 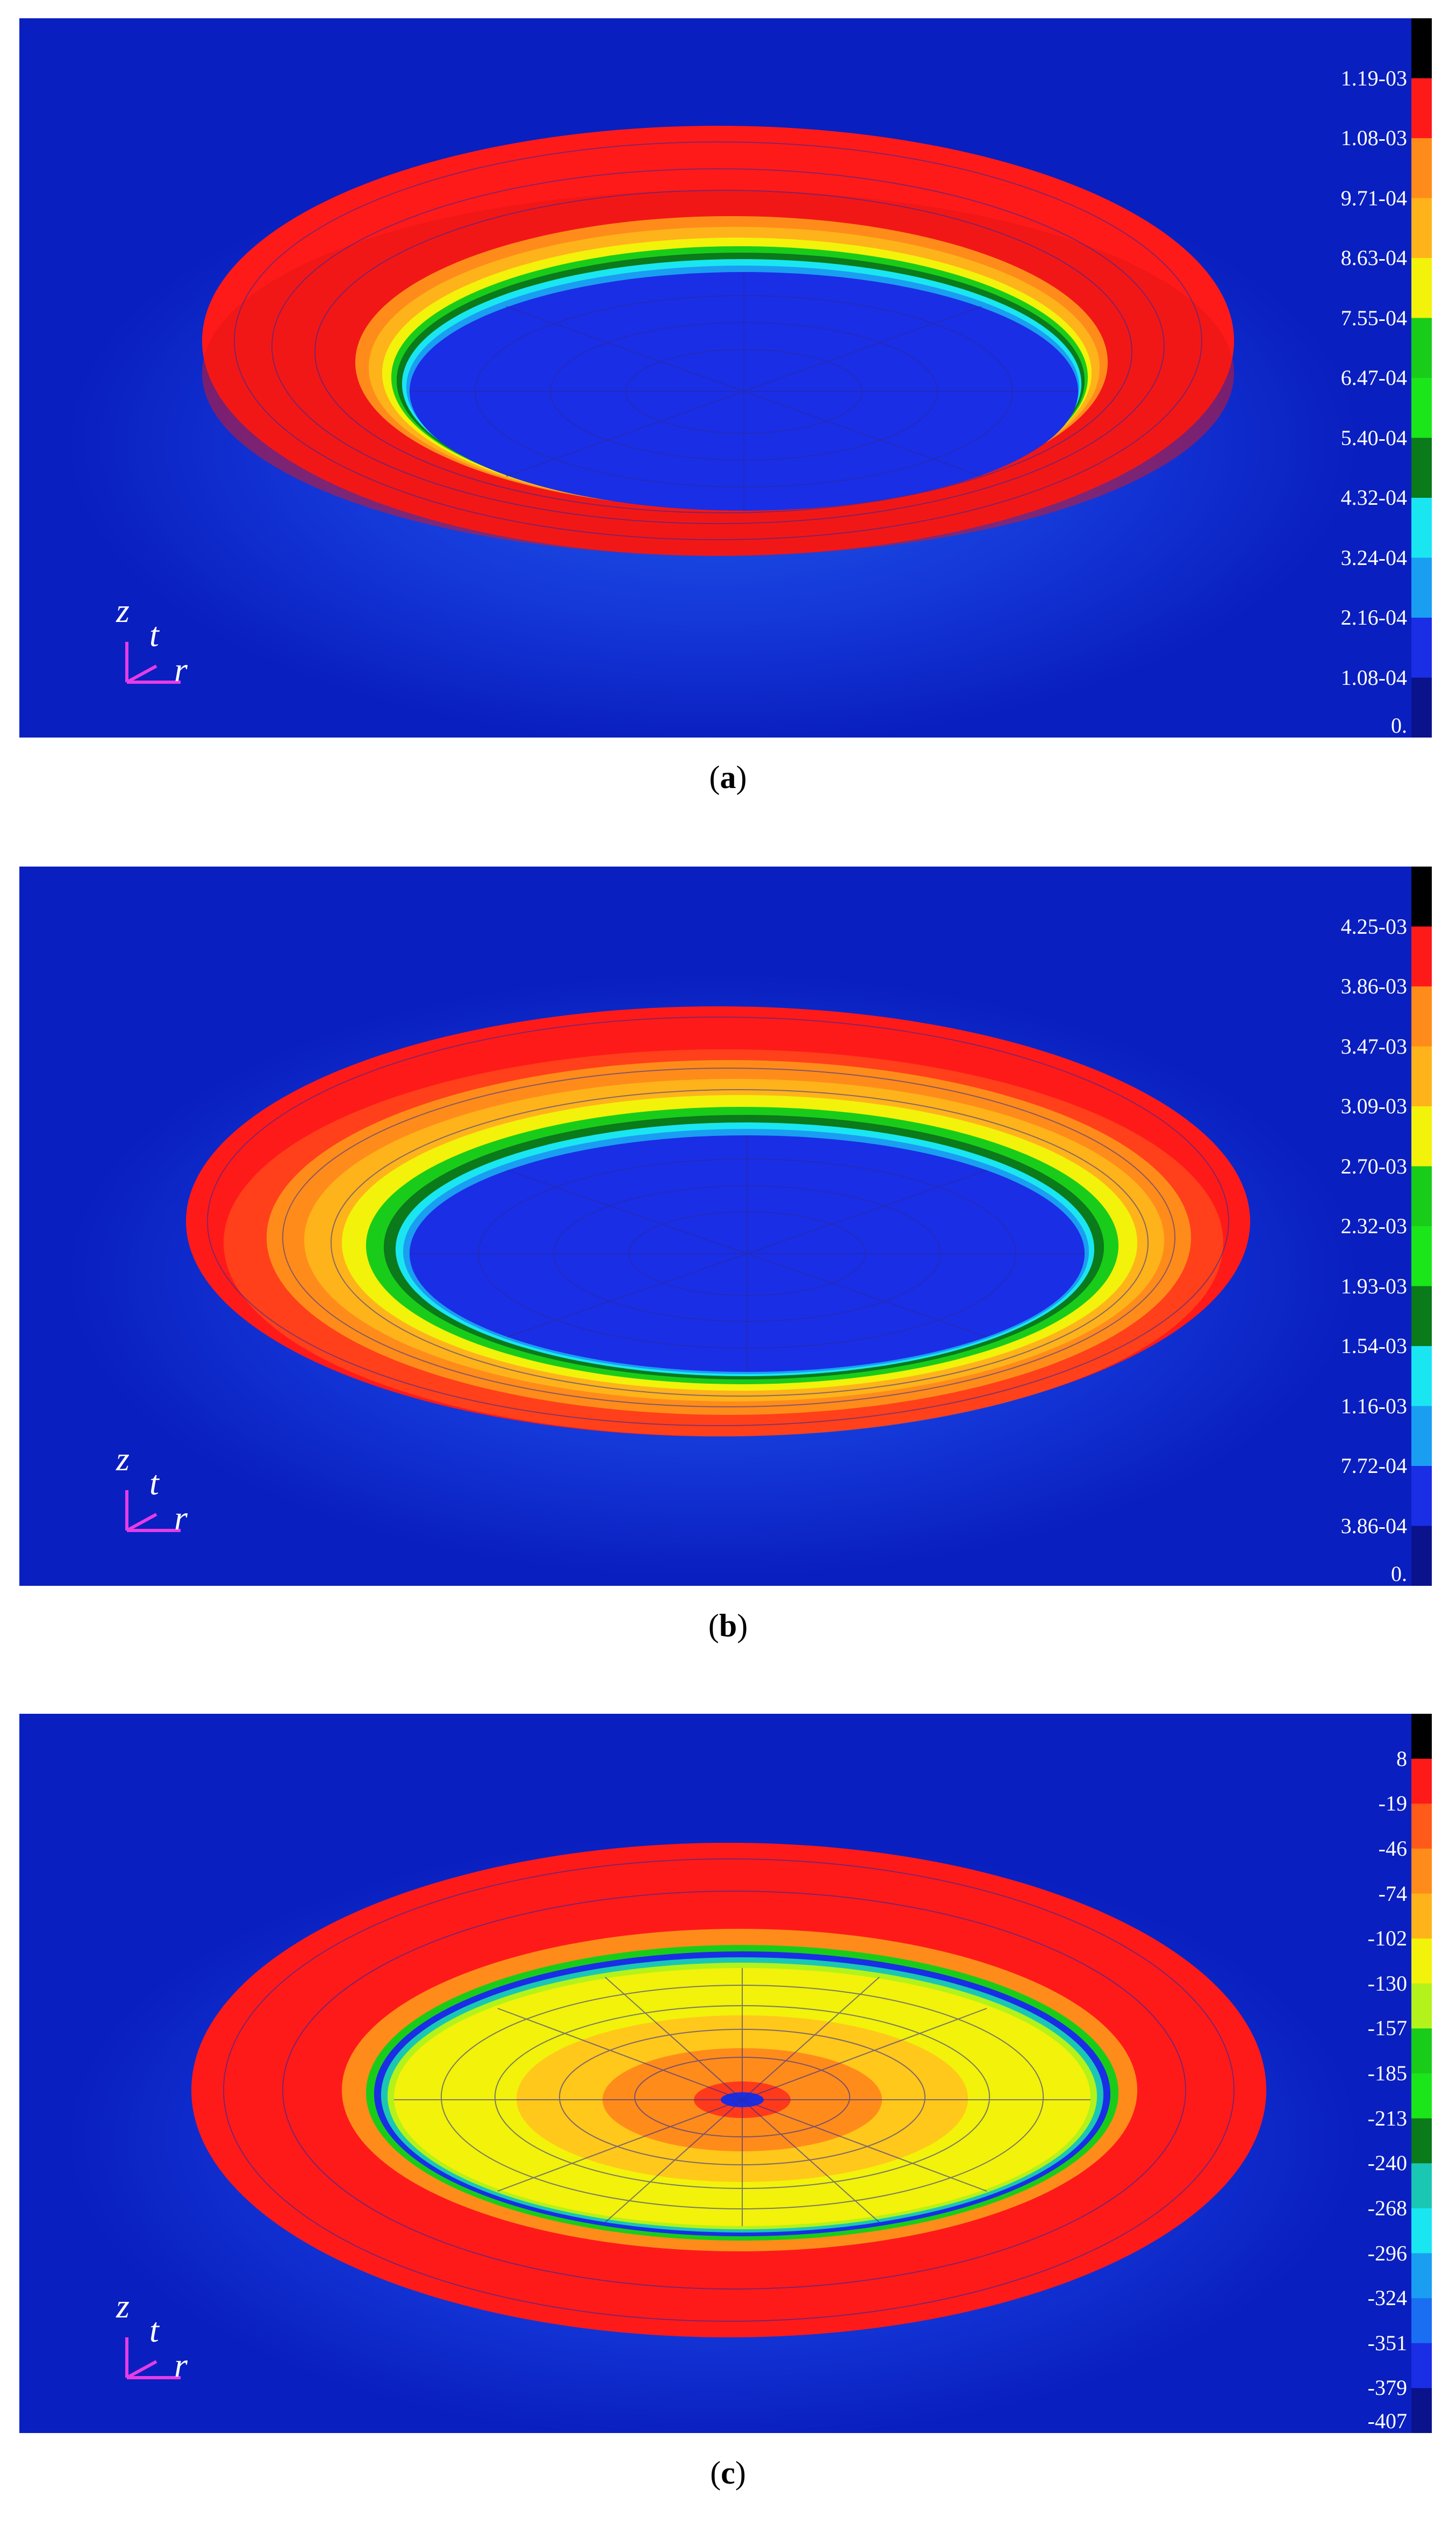 What do you see at coordinates (1392, 1803) in the screenshot?
I see `colorbar-tick-label: -19` at bounding box center [1392, 1803].